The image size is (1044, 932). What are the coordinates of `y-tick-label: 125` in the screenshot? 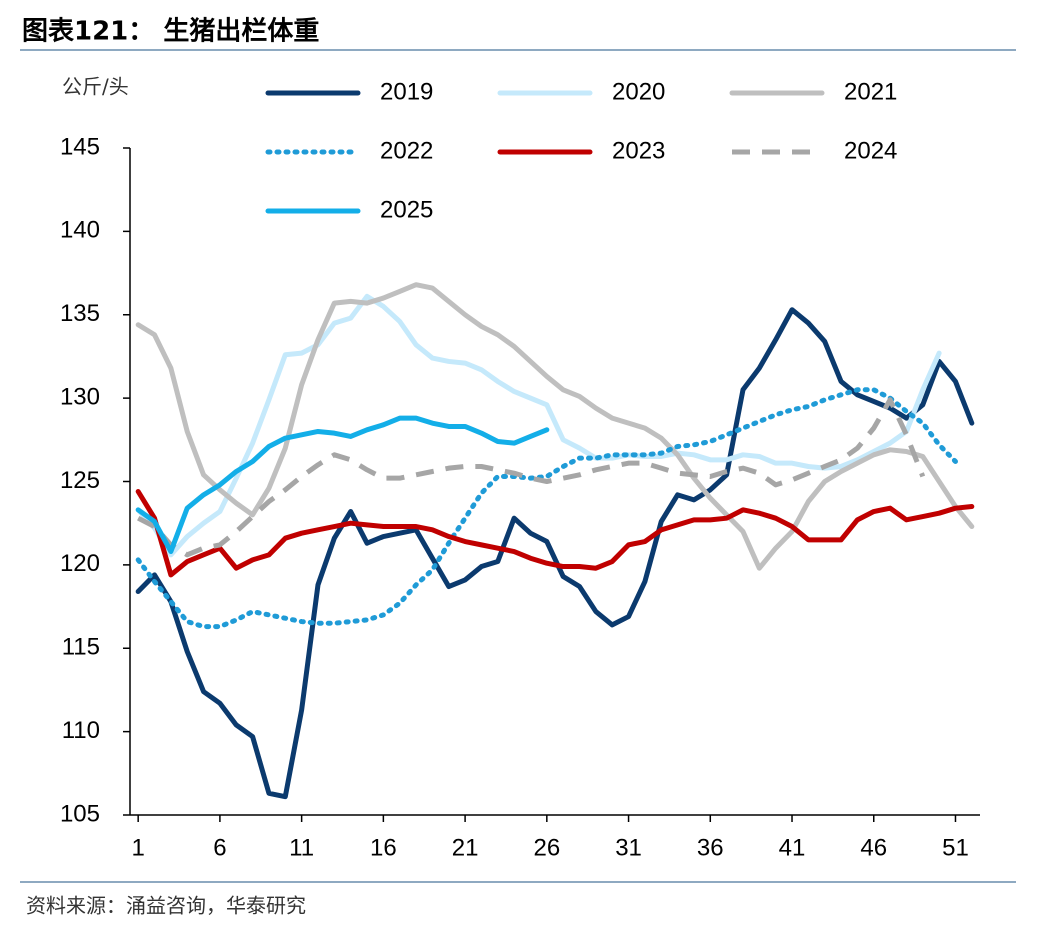 It's located at (80, 480).